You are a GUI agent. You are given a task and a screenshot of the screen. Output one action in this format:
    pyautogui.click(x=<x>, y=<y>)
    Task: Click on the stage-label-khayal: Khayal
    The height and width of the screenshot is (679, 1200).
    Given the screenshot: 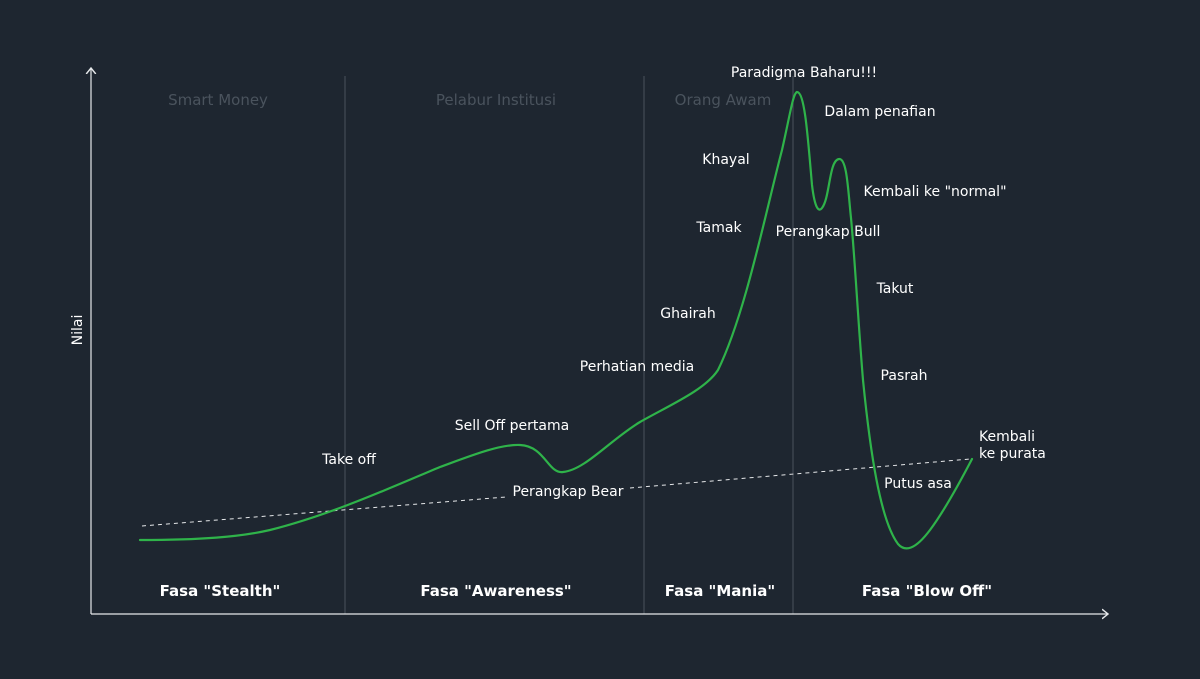 What is the action you would take?
    pyautogui.click(x=725, y=160)
    